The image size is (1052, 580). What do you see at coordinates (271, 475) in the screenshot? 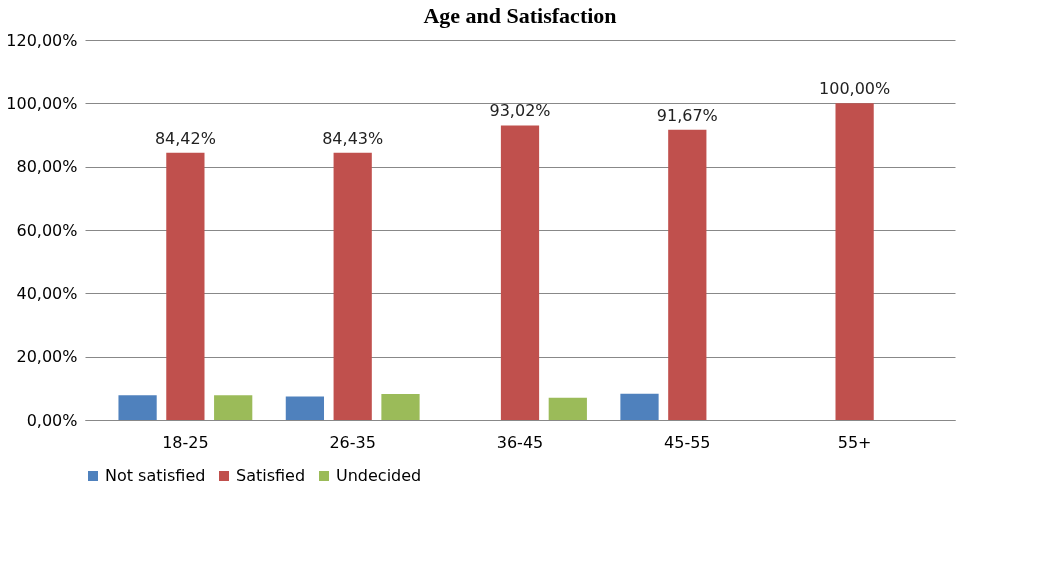
I see `legend-label: Satisfied` at bounding box center [271, 475].